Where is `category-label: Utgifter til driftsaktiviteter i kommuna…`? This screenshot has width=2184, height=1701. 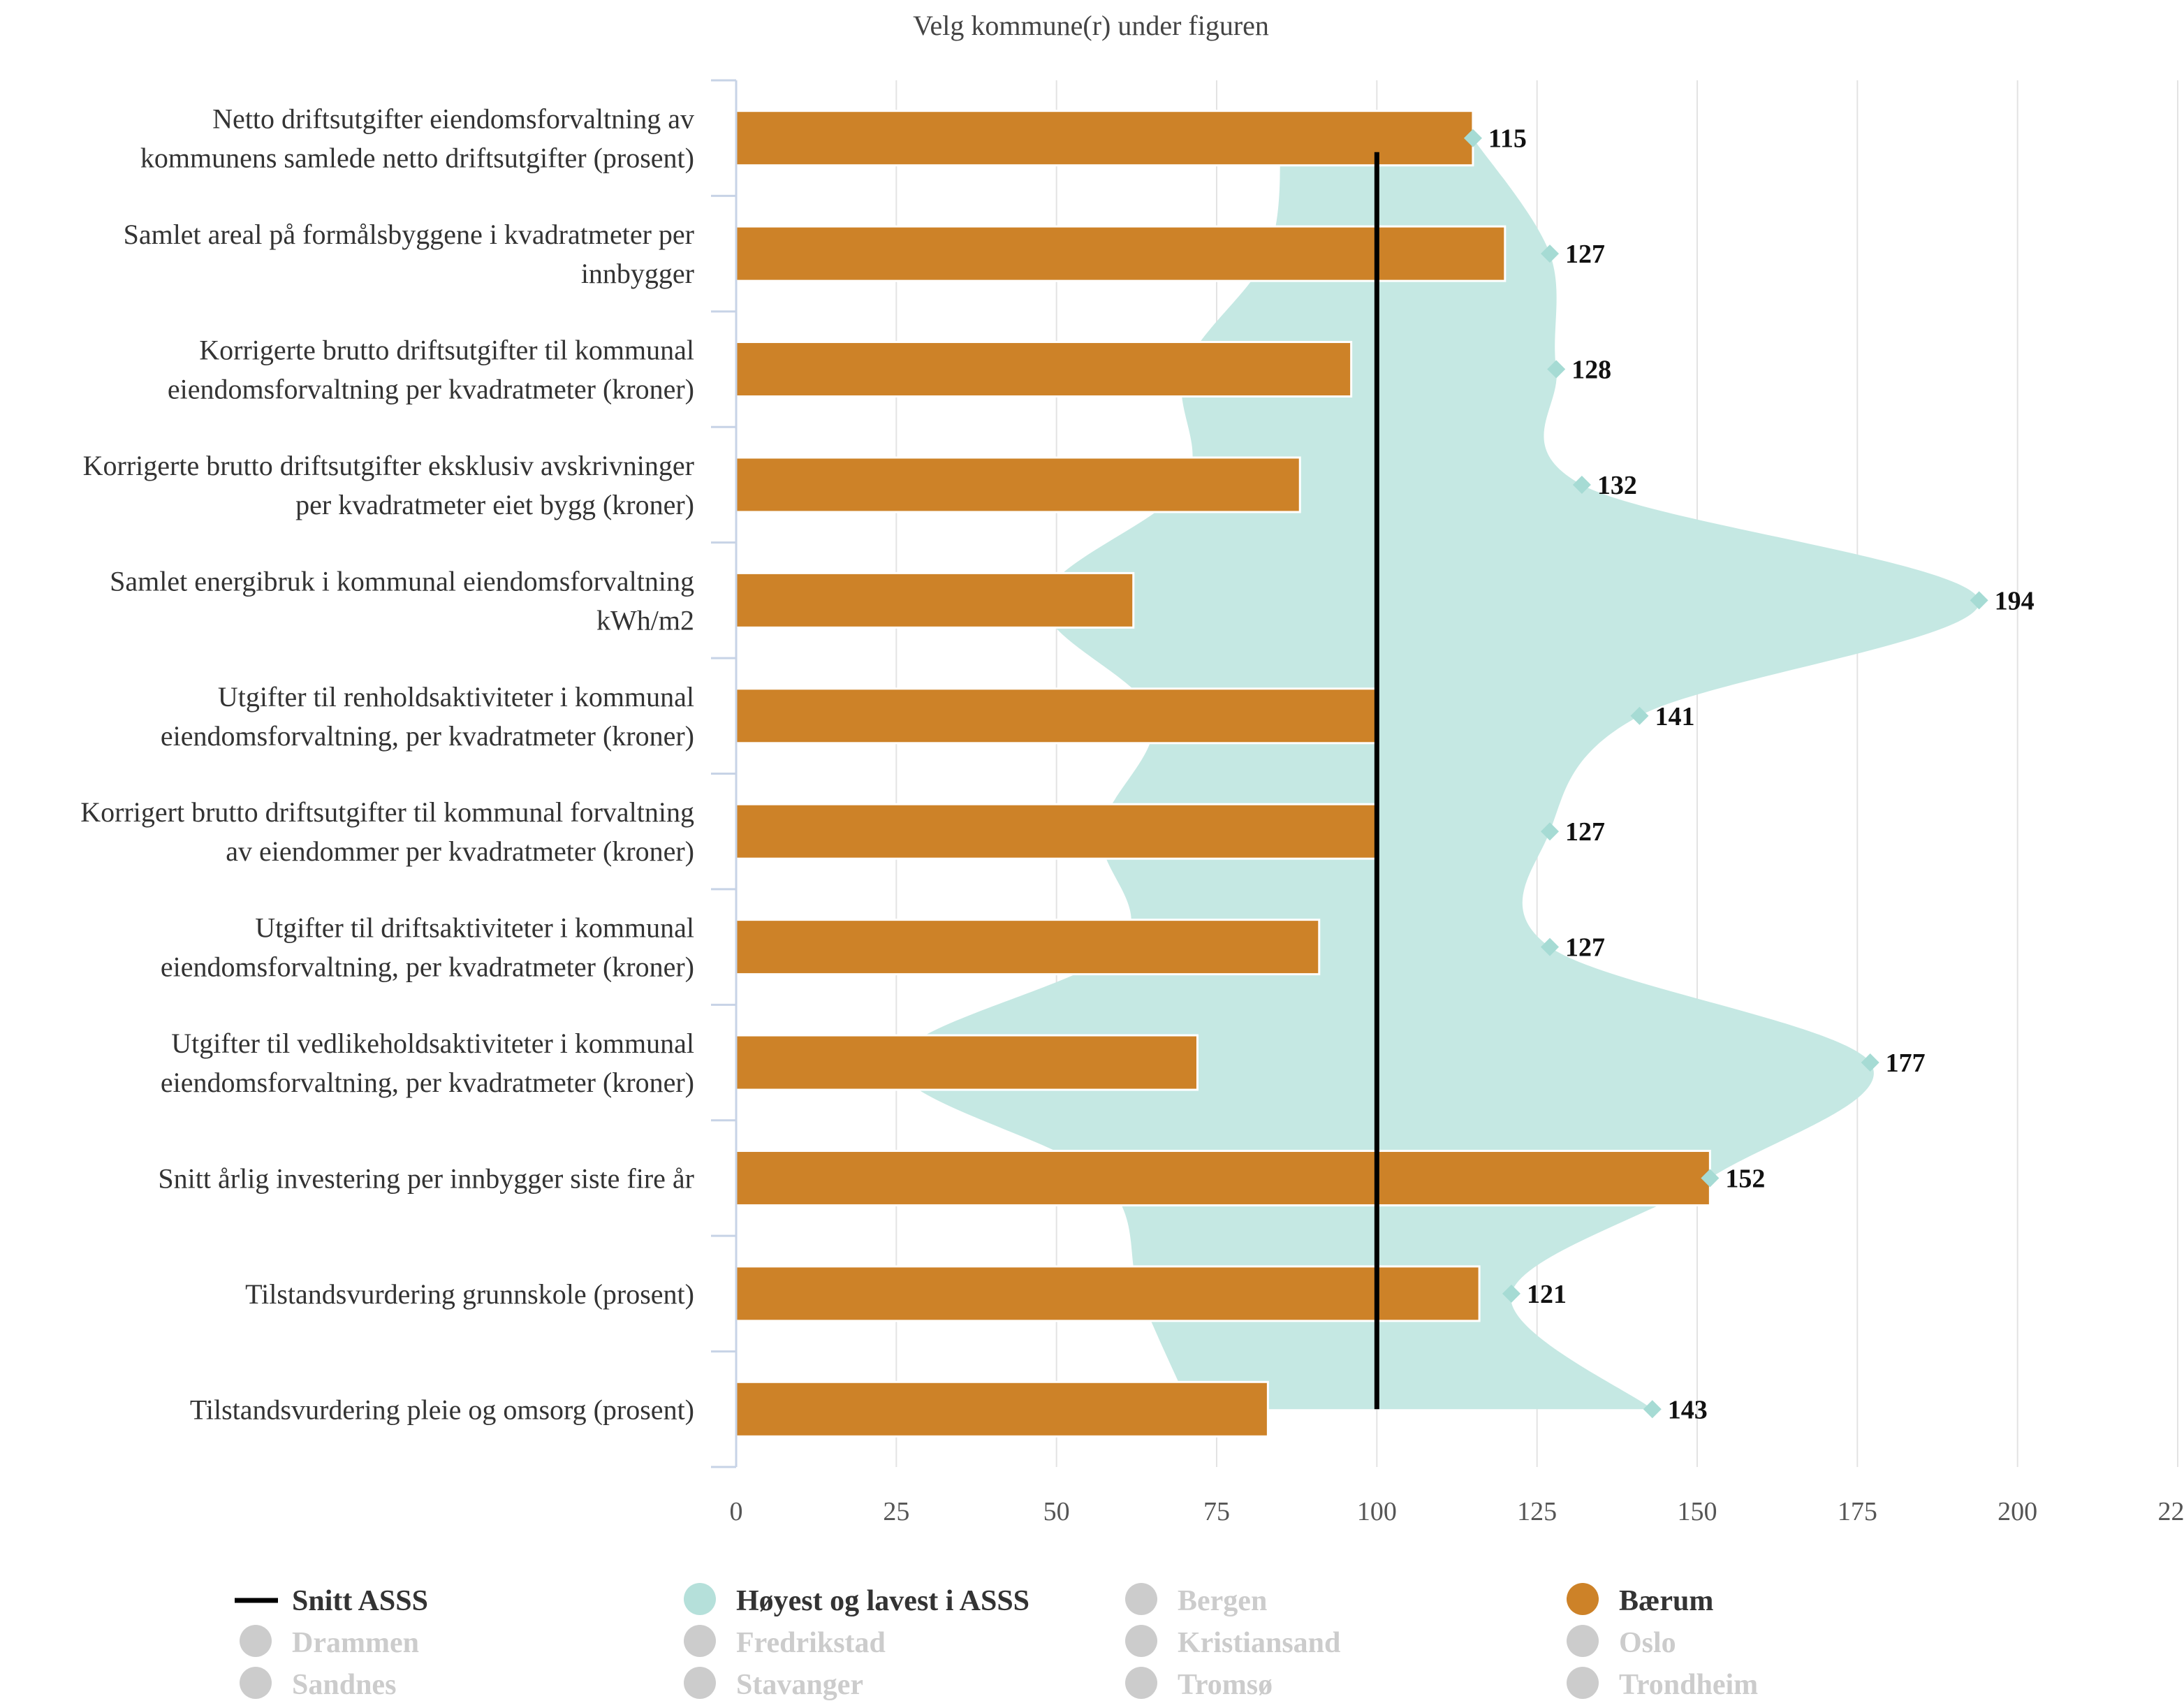 category-label: Utgifter til driftsaktiviteter i kommuna… is located at coordinates (428, 947).